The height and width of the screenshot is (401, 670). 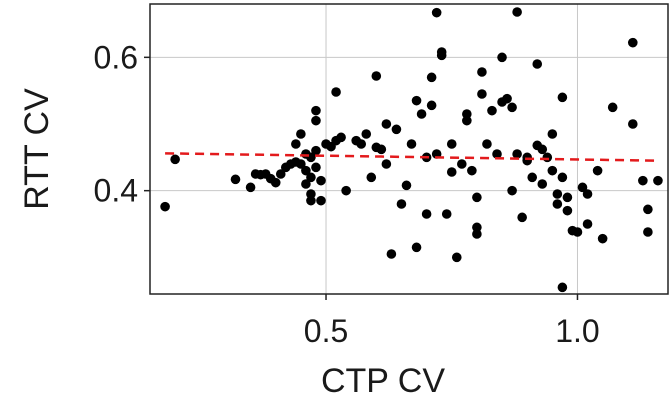 What do you see at coordinates (37, 149) in the screenshot?
I see `y-axis-label: RTT CV` at bounding box center [37, 149].